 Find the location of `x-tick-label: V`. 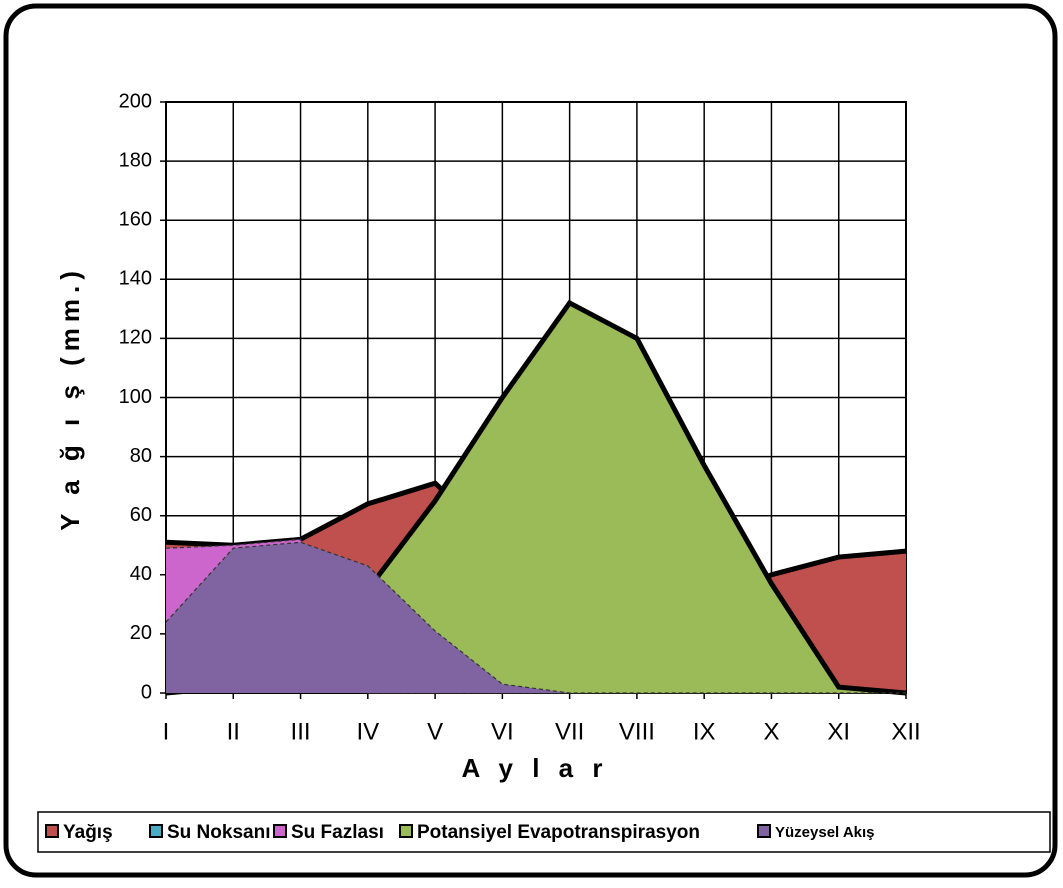

x-tick-label: V is located at coordinates (435, 731).